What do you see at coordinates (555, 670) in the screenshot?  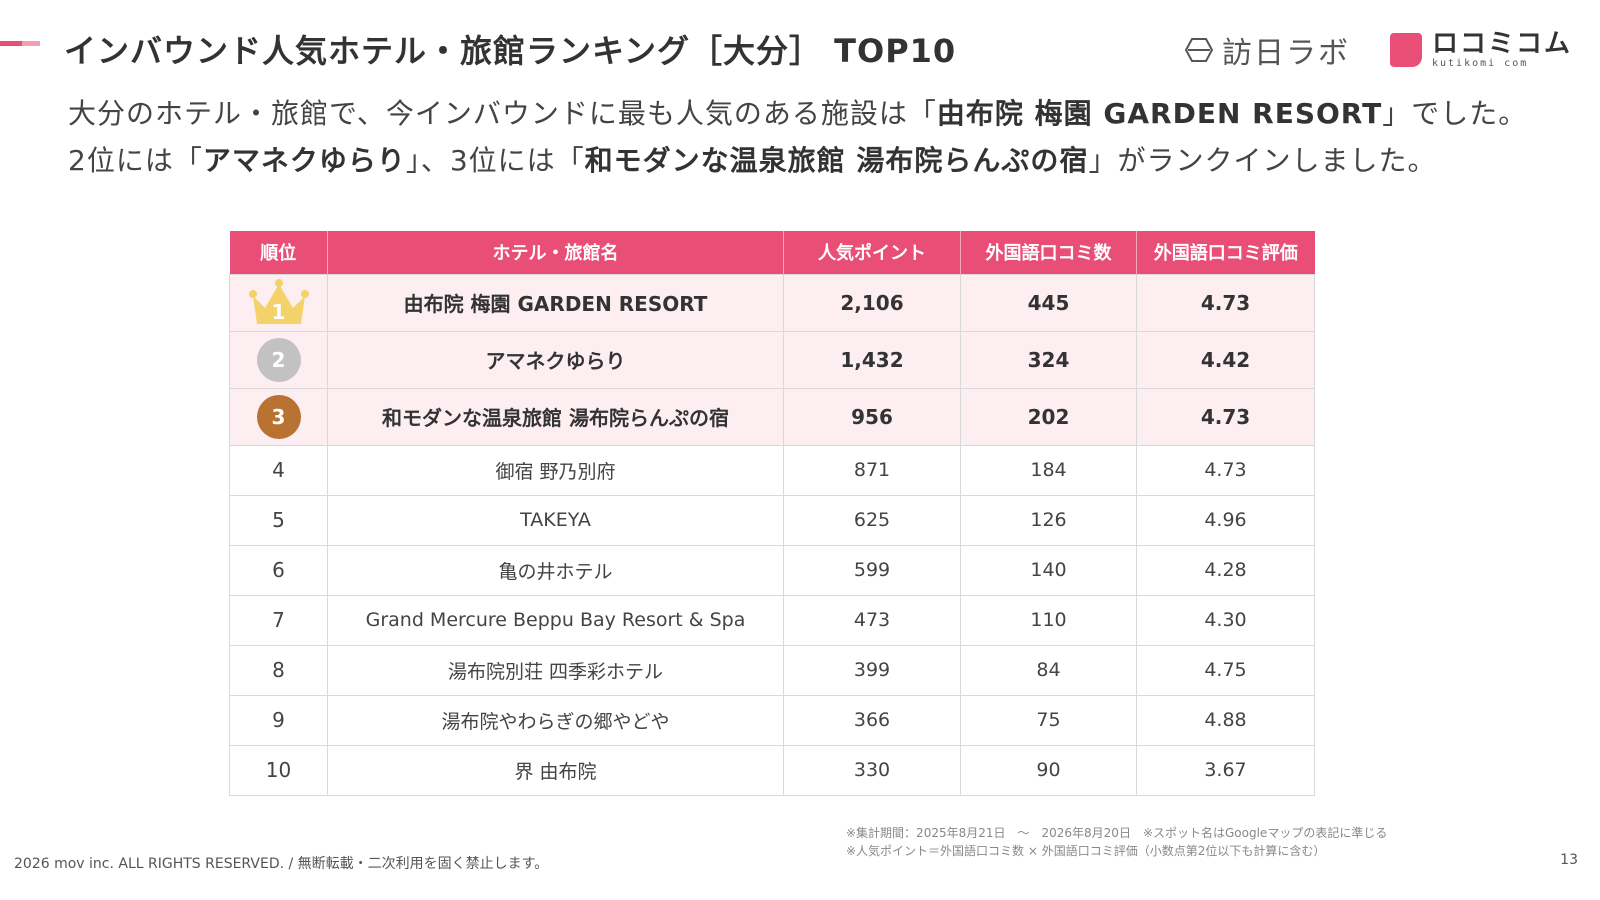 I see `hotel-name-cell: 湯布院別荘 四季彩ホテル` at bounding box center [555, 670].